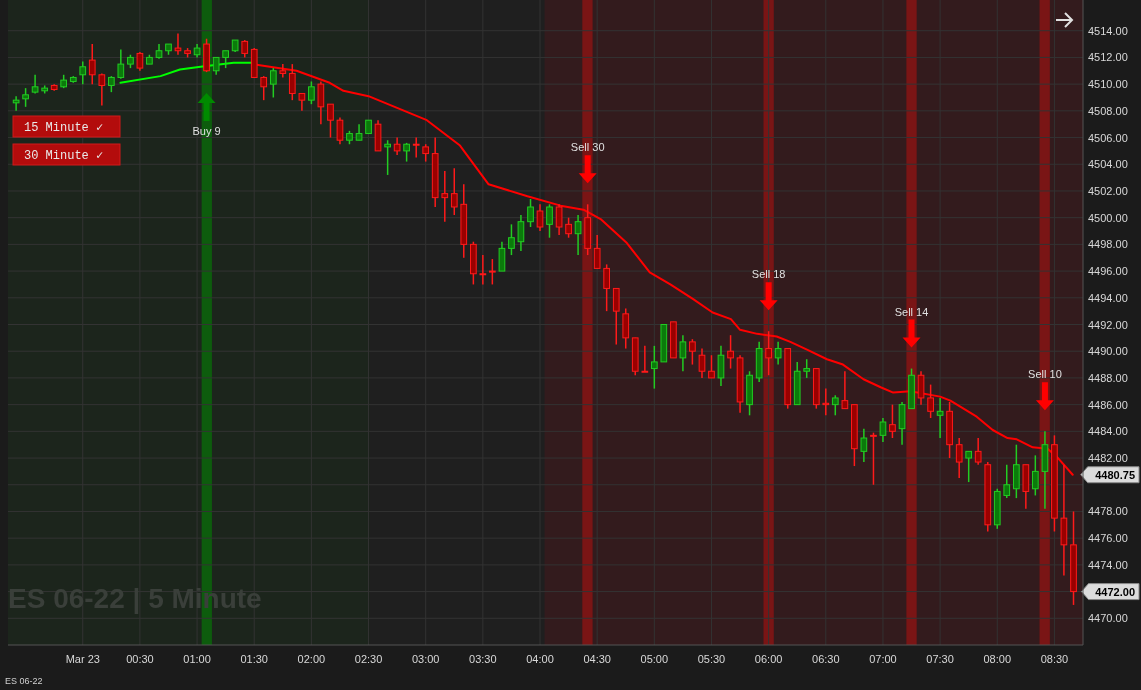 This screenshot has height=690, width=1141. Describe the element at coordinates (1108, 511) in the screenshot. I see `y-tick-label: 4478.00` at that location.